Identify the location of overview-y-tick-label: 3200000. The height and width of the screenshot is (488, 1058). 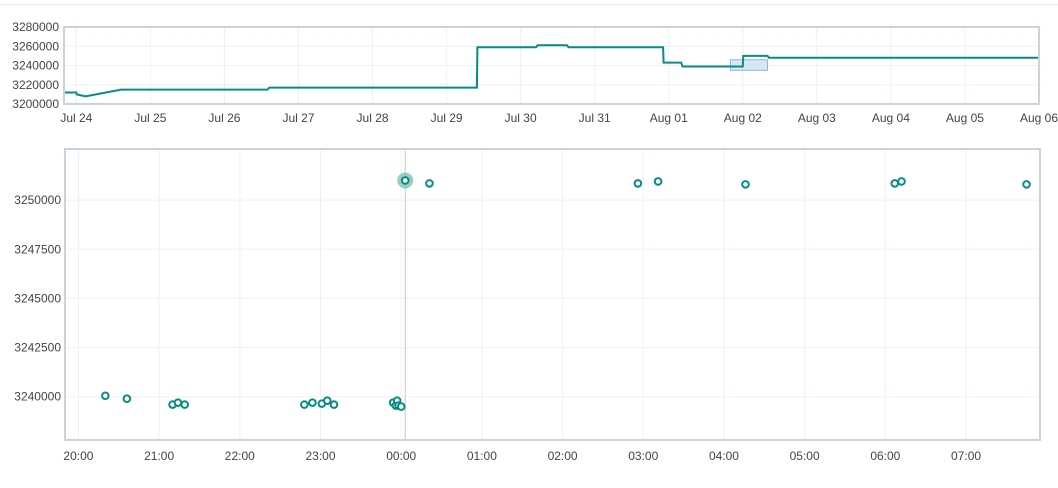
(35, 104).